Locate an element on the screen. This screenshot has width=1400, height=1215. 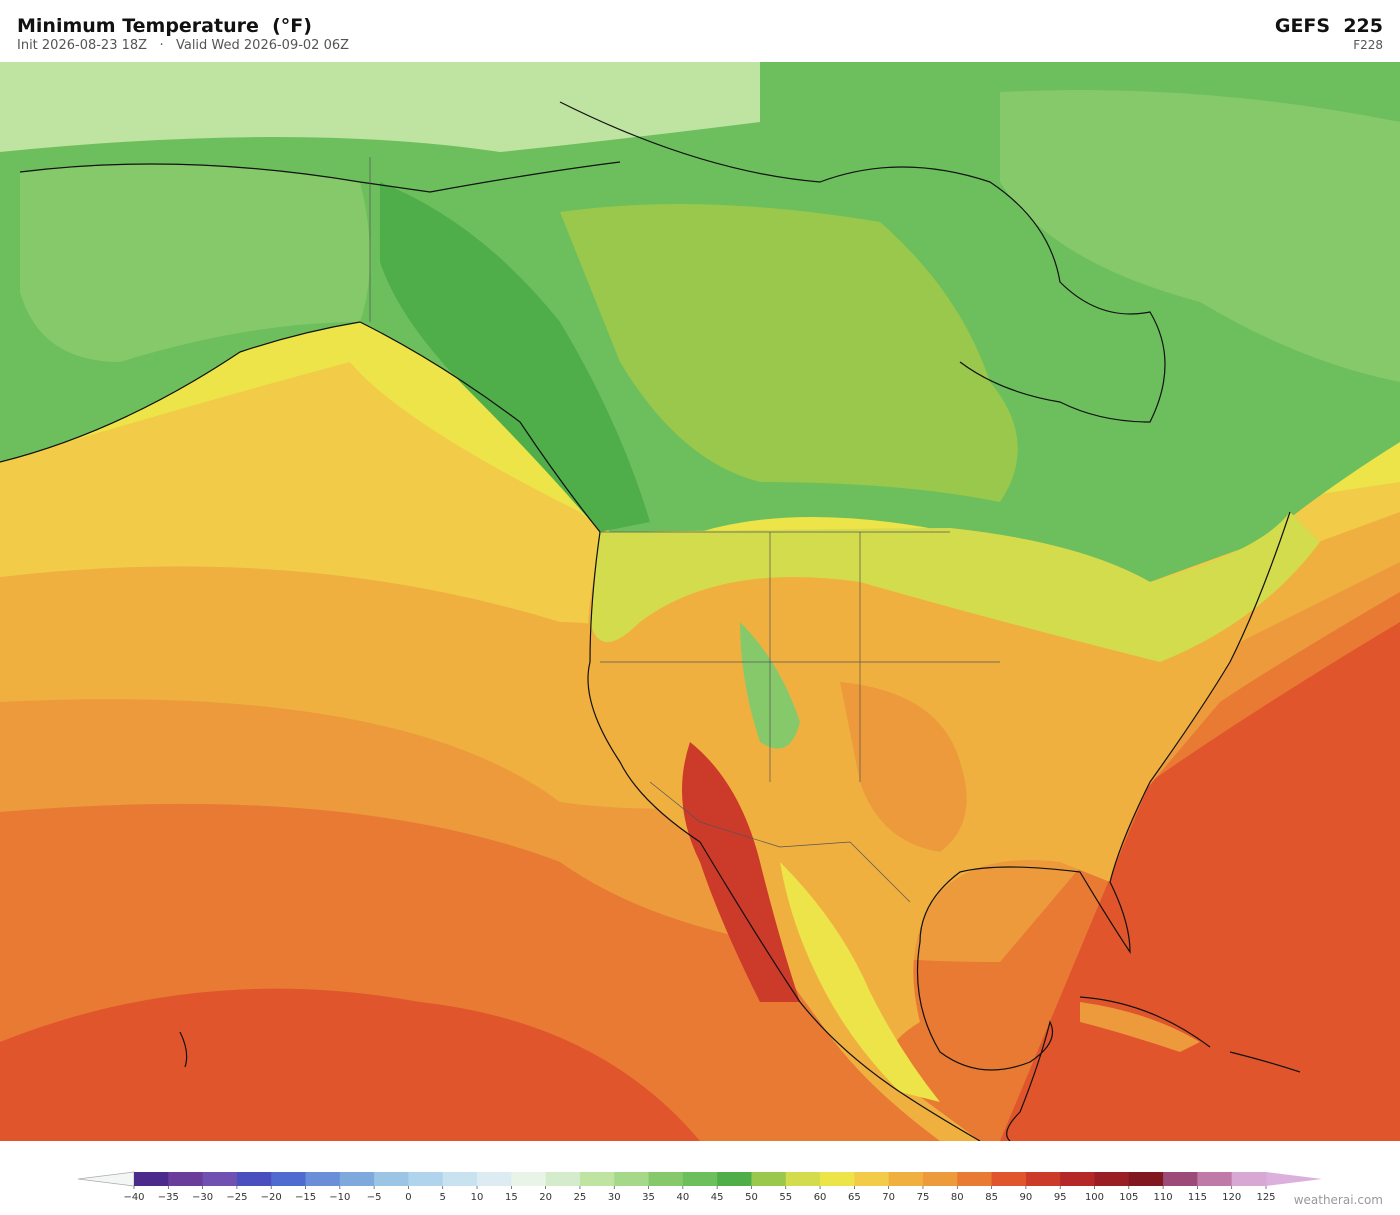
colorbar-tick-label: −30 is located at coordinates (202, 1197).